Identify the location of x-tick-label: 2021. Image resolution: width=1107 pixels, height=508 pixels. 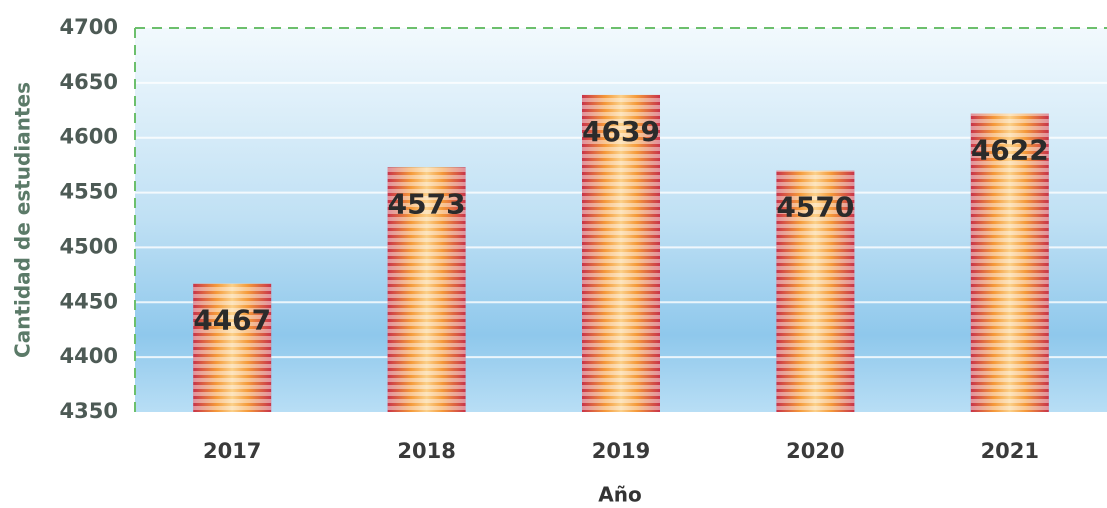
(1010, 451).